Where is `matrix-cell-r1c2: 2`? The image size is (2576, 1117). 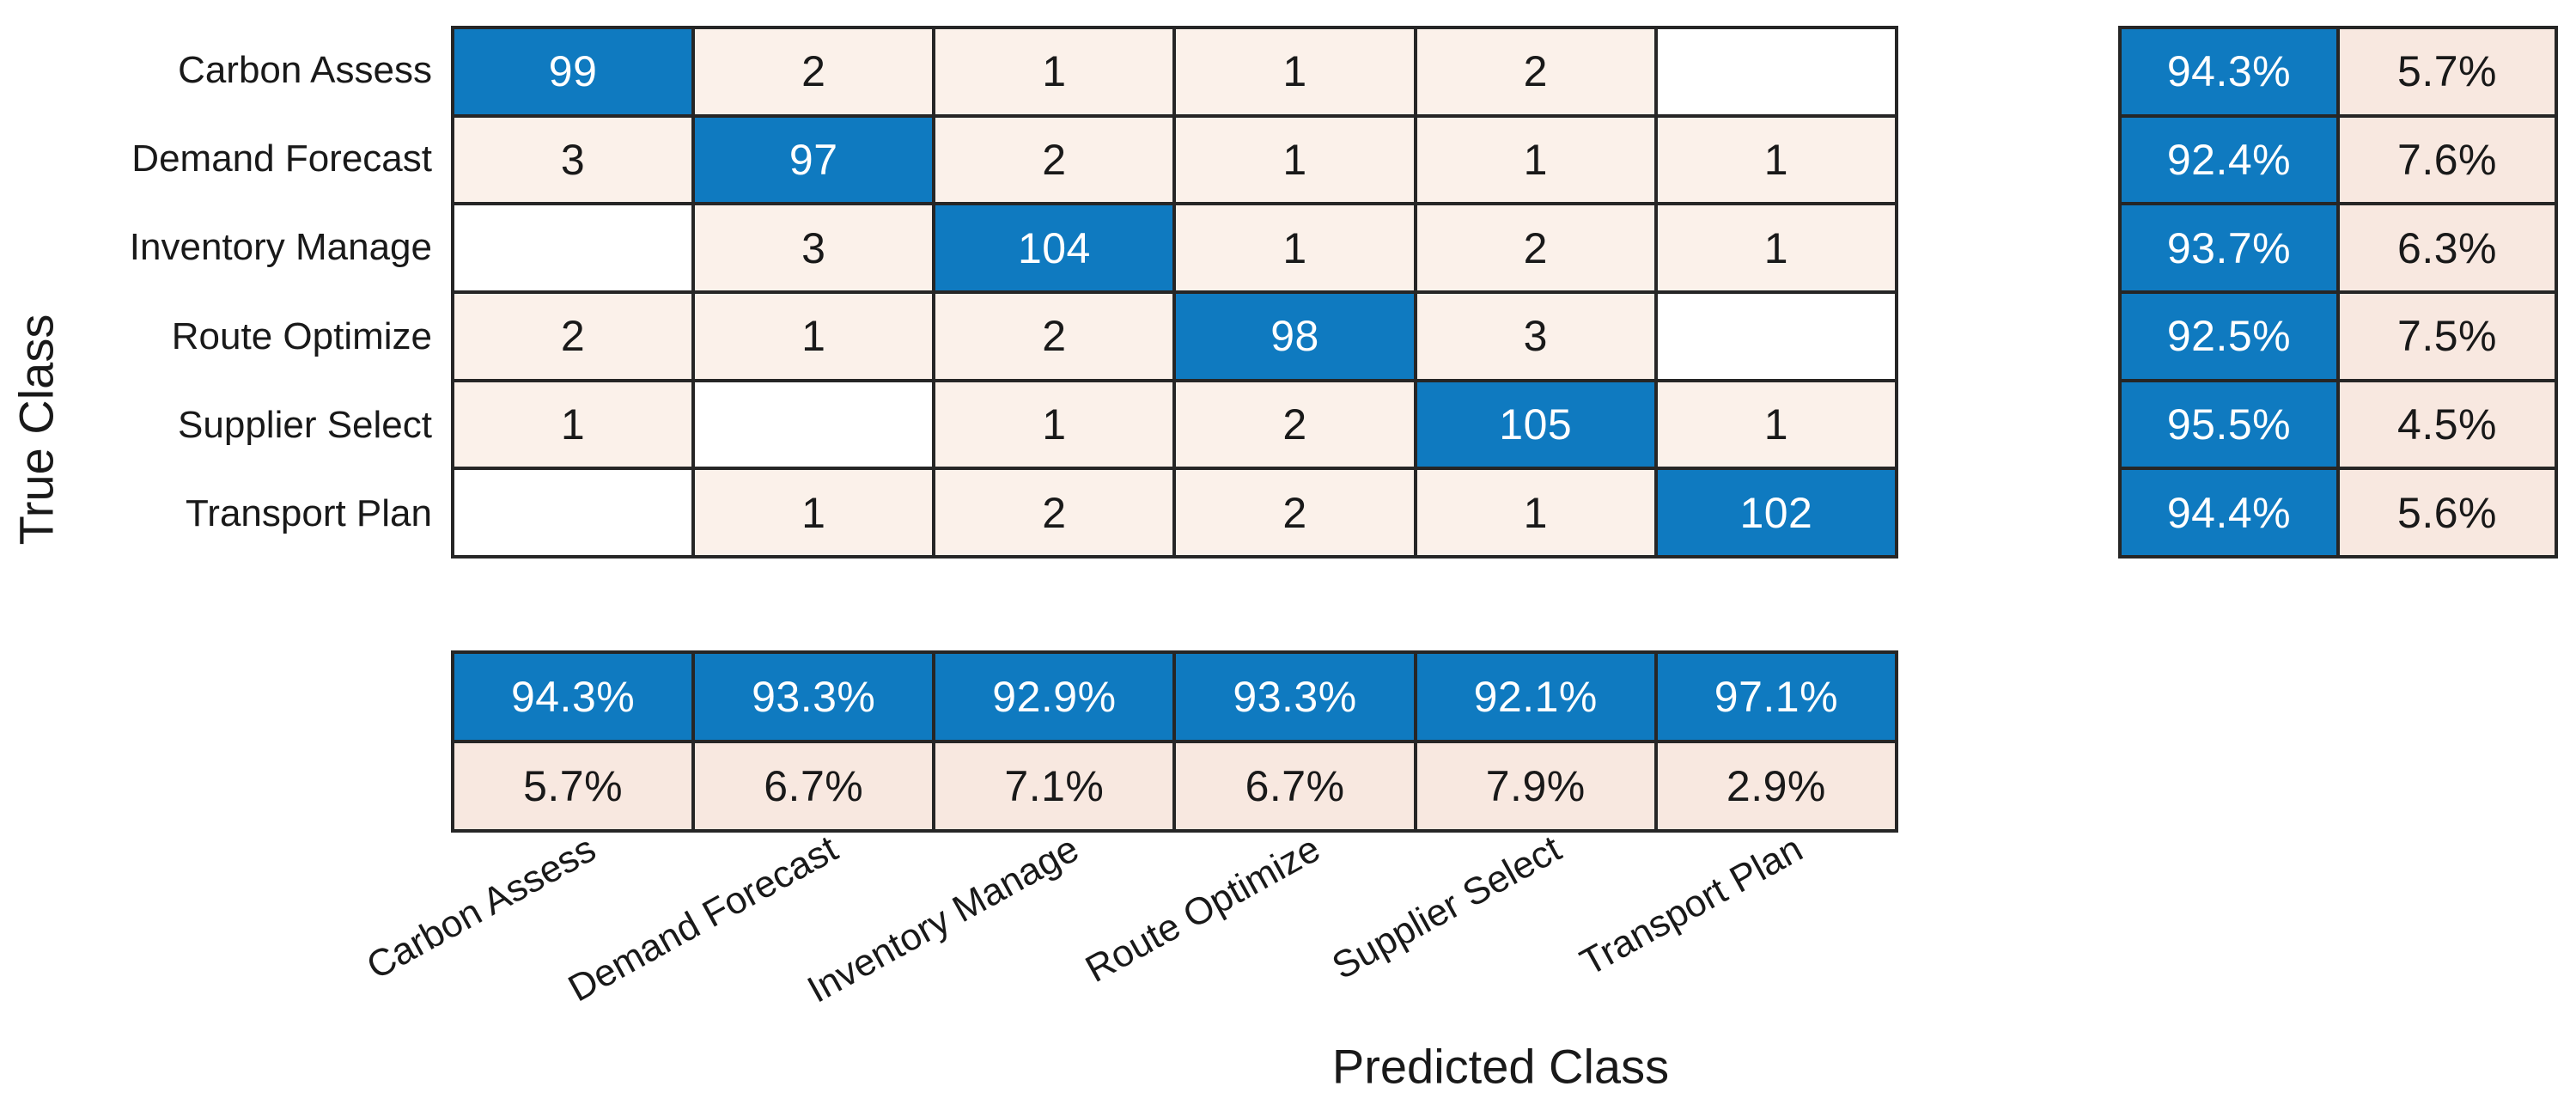 matrix-cell-r1c2: 2 is located at coordinates (1054, 160).